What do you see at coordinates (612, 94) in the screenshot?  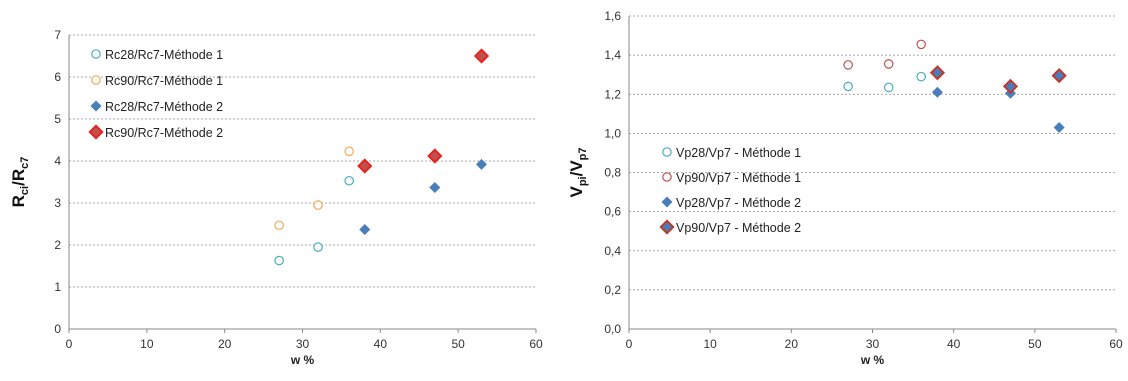 I see `right-y-tick-label: 1,2` at bounding box center [612, 94].